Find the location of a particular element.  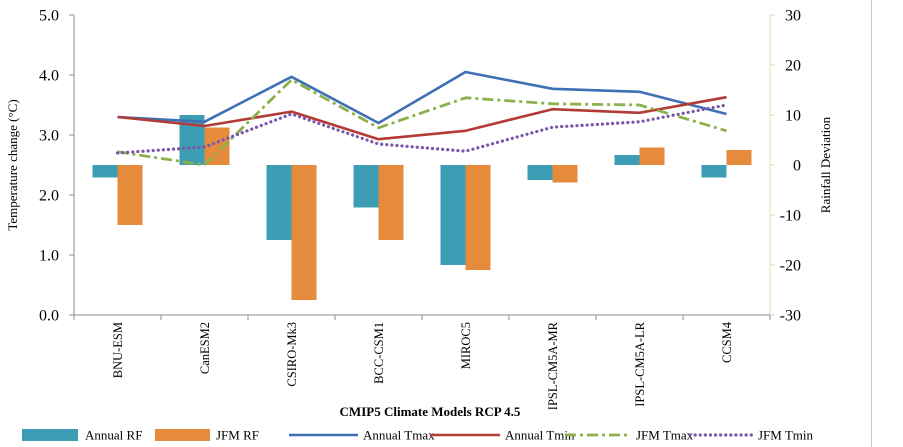

y2-tick-label: -30 is located at coordinates (790, 316).